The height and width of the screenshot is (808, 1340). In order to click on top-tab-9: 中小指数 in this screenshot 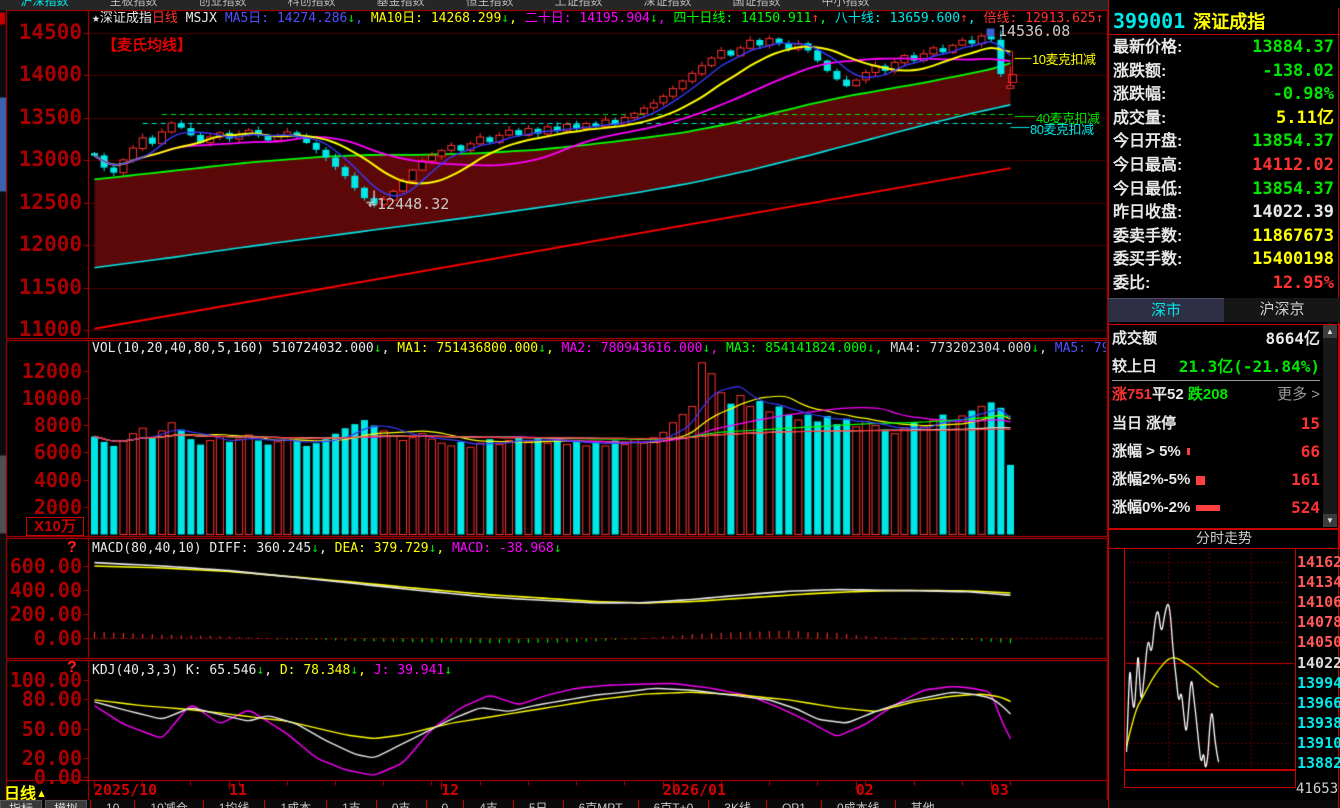, I will do `click(845, 4)`.